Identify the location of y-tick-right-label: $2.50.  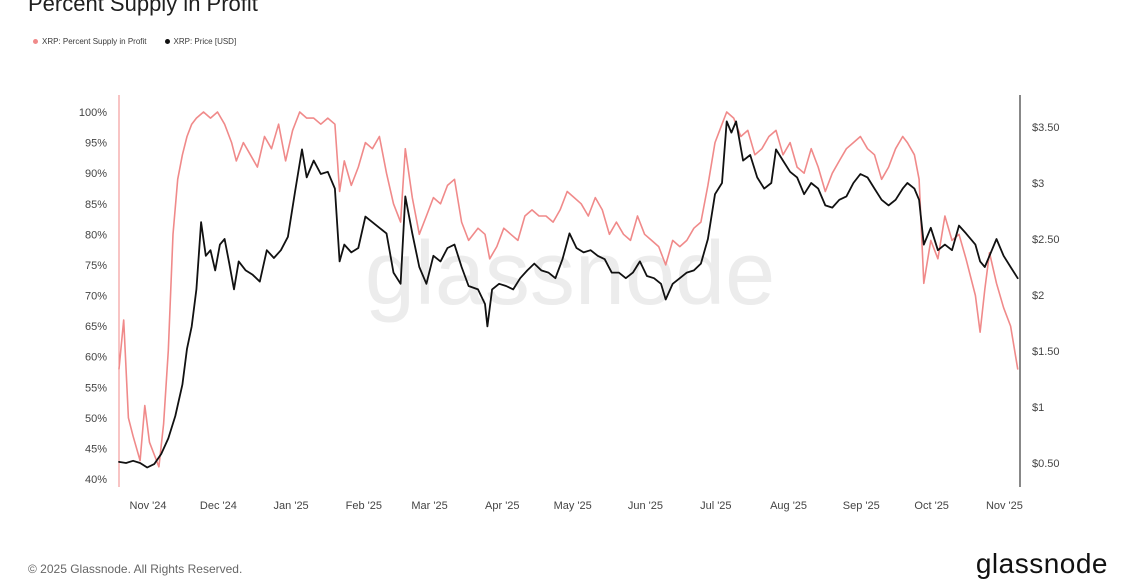
(1046, 240).